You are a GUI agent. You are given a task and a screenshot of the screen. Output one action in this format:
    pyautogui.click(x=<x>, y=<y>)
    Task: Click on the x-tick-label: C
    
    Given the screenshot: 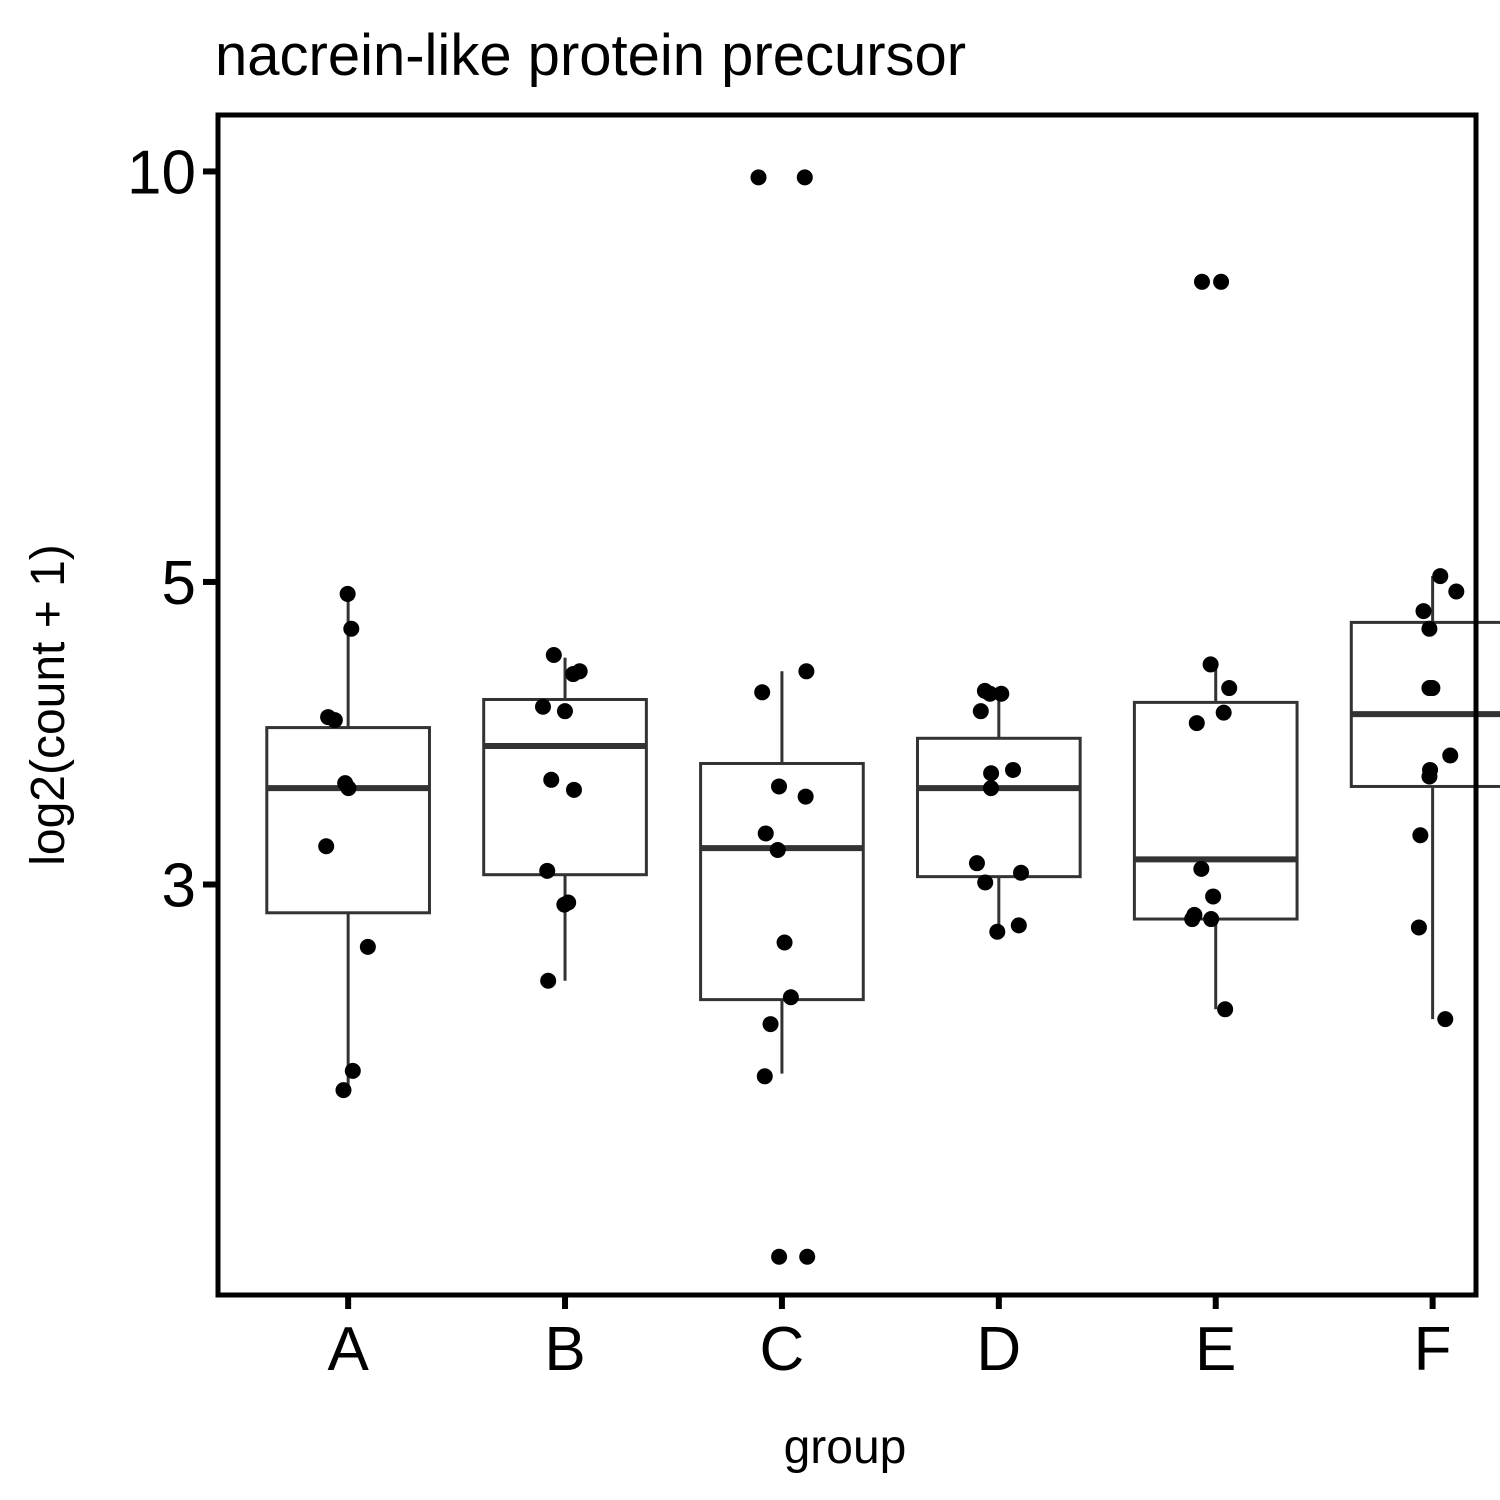 What is the action you would take?
    pyautogui.click(x=782, y=1349)
    